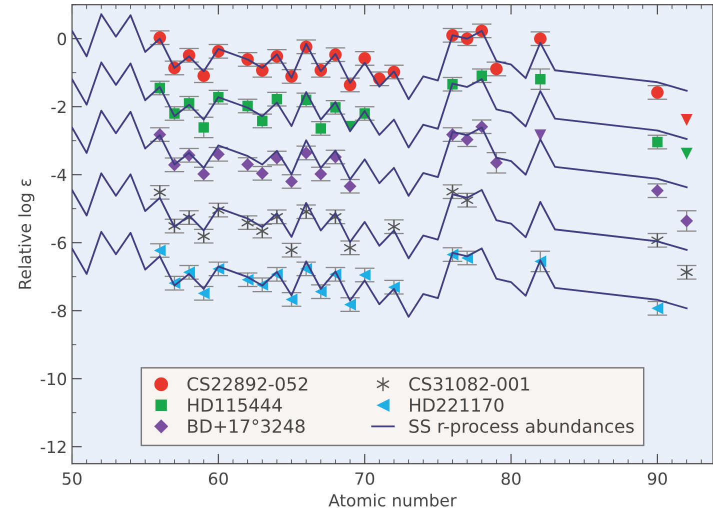  I want to click on legend-label: HD115444, so click(235, 405).